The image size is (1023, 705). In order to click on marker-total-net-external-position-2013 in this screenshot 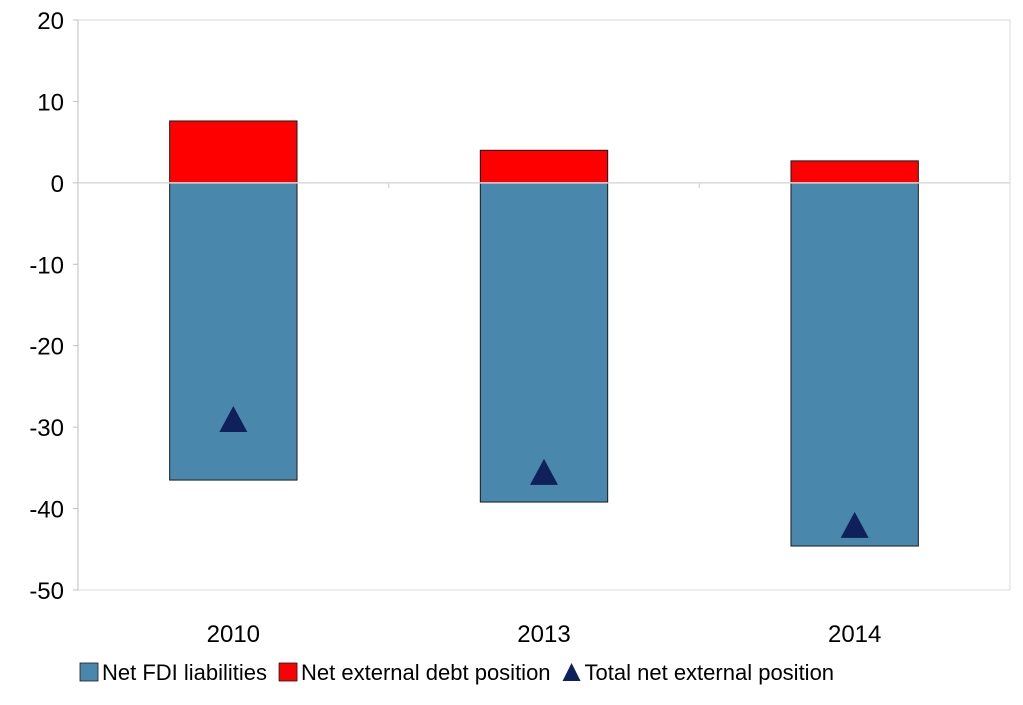, I will do `click(544, 471)`.